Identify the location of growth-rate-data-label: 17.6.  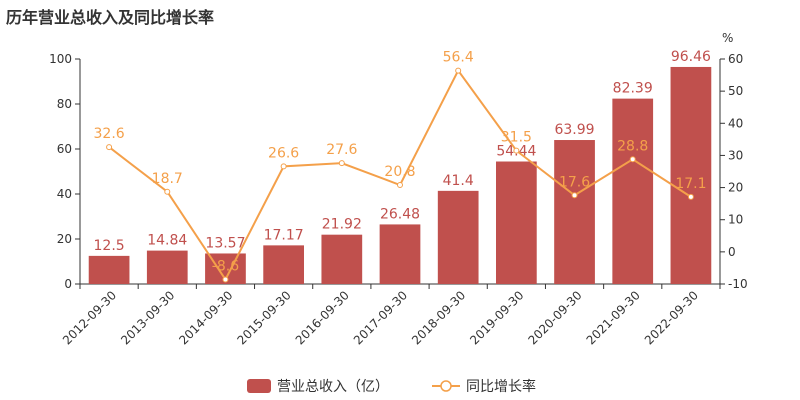
(574, 182).